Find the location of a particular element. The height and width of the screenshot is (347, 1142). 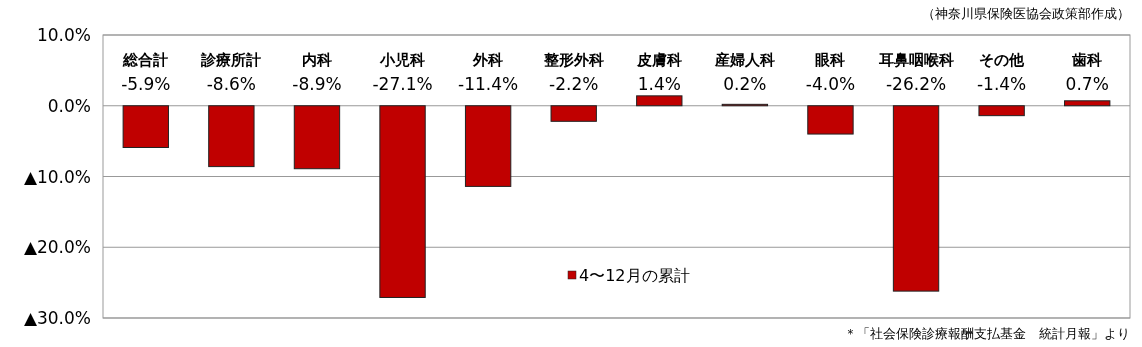

data-label: -8.9% is located at coordinates (317, 84).